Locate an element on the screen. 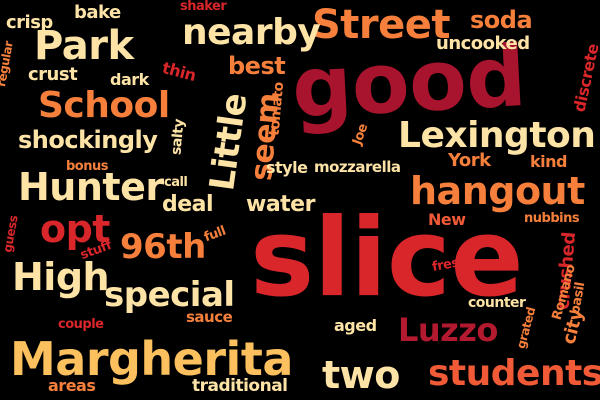  word-hunter: Hunter is located at coordinates (91, 187).